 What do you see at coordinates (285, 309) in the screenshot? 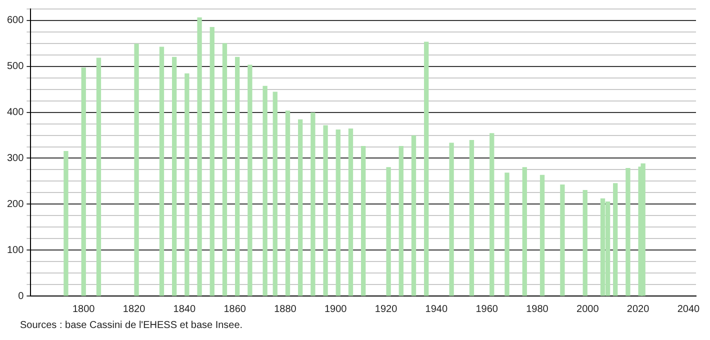
I see `x-tick-label: 1880` at bounding box center [285, 309].